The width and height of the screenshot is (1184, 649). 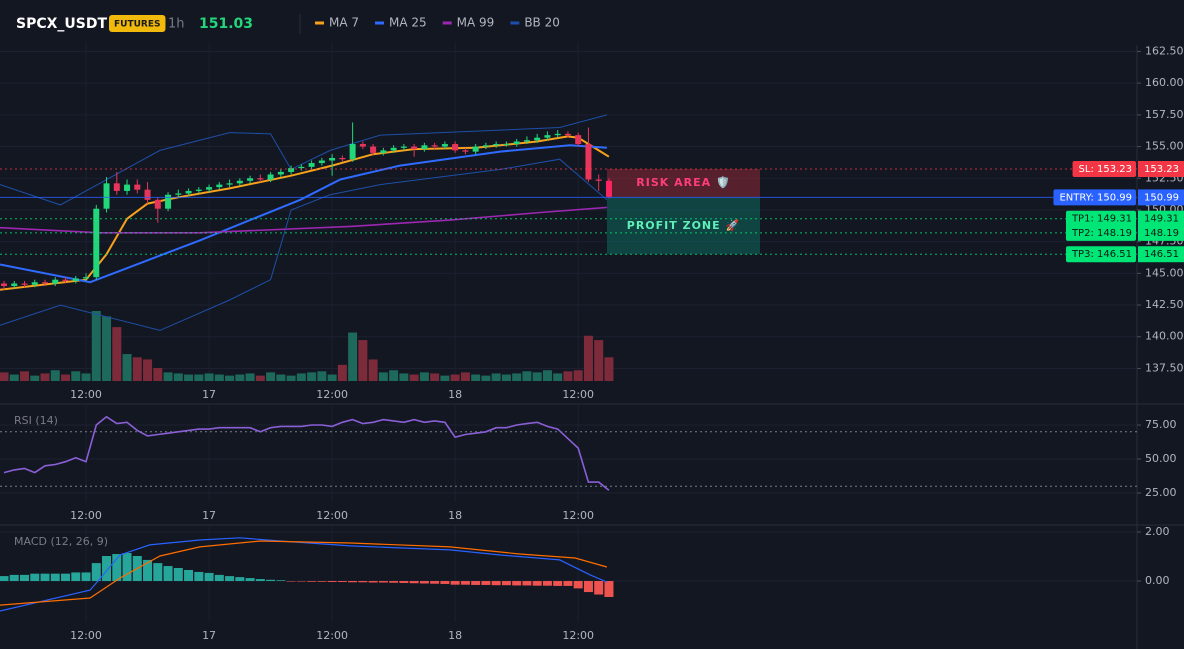 What do you see at coordinates (683, 226) in the screenshot?
I see `zone` at bounding box center [683, 226].